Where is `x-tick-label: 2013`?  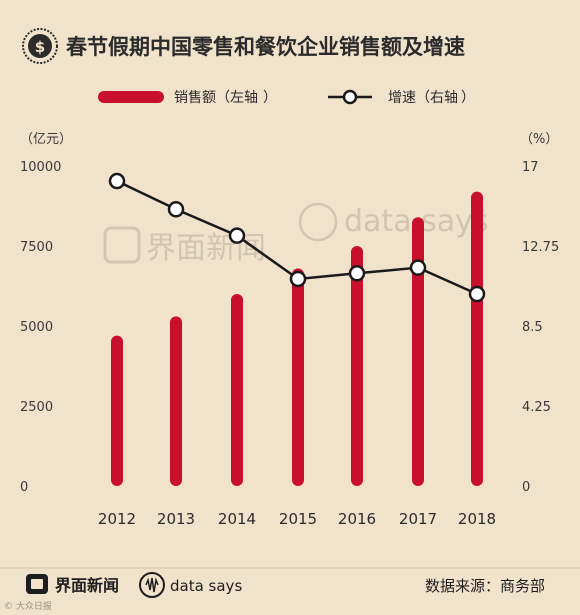
x-tick-label: 2013 is located at coordinates (176, 519).